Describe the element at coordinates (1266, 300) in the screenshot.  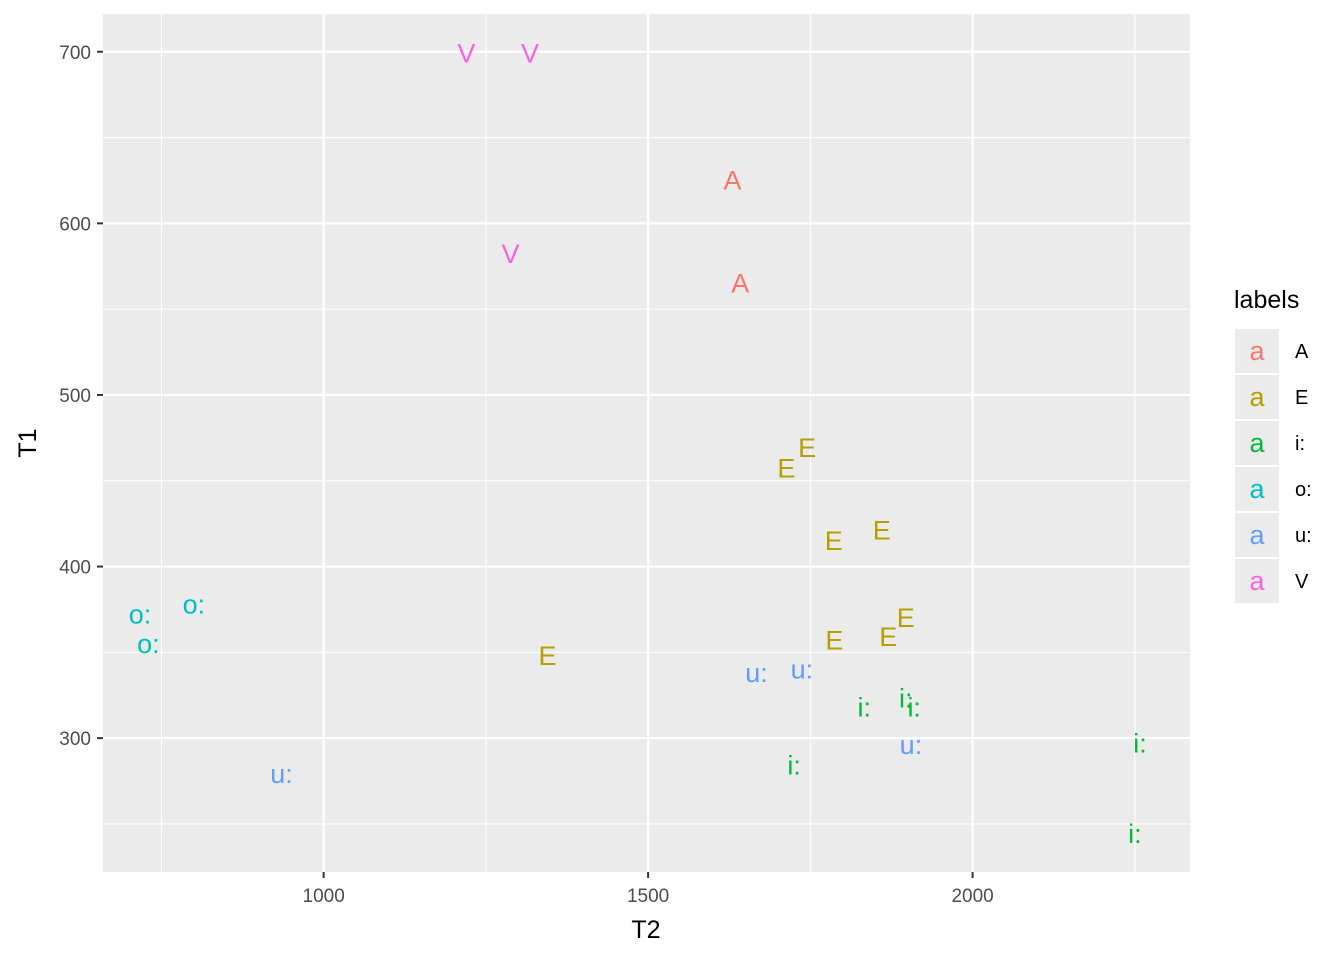
I see `legend-title: labels` at that location.